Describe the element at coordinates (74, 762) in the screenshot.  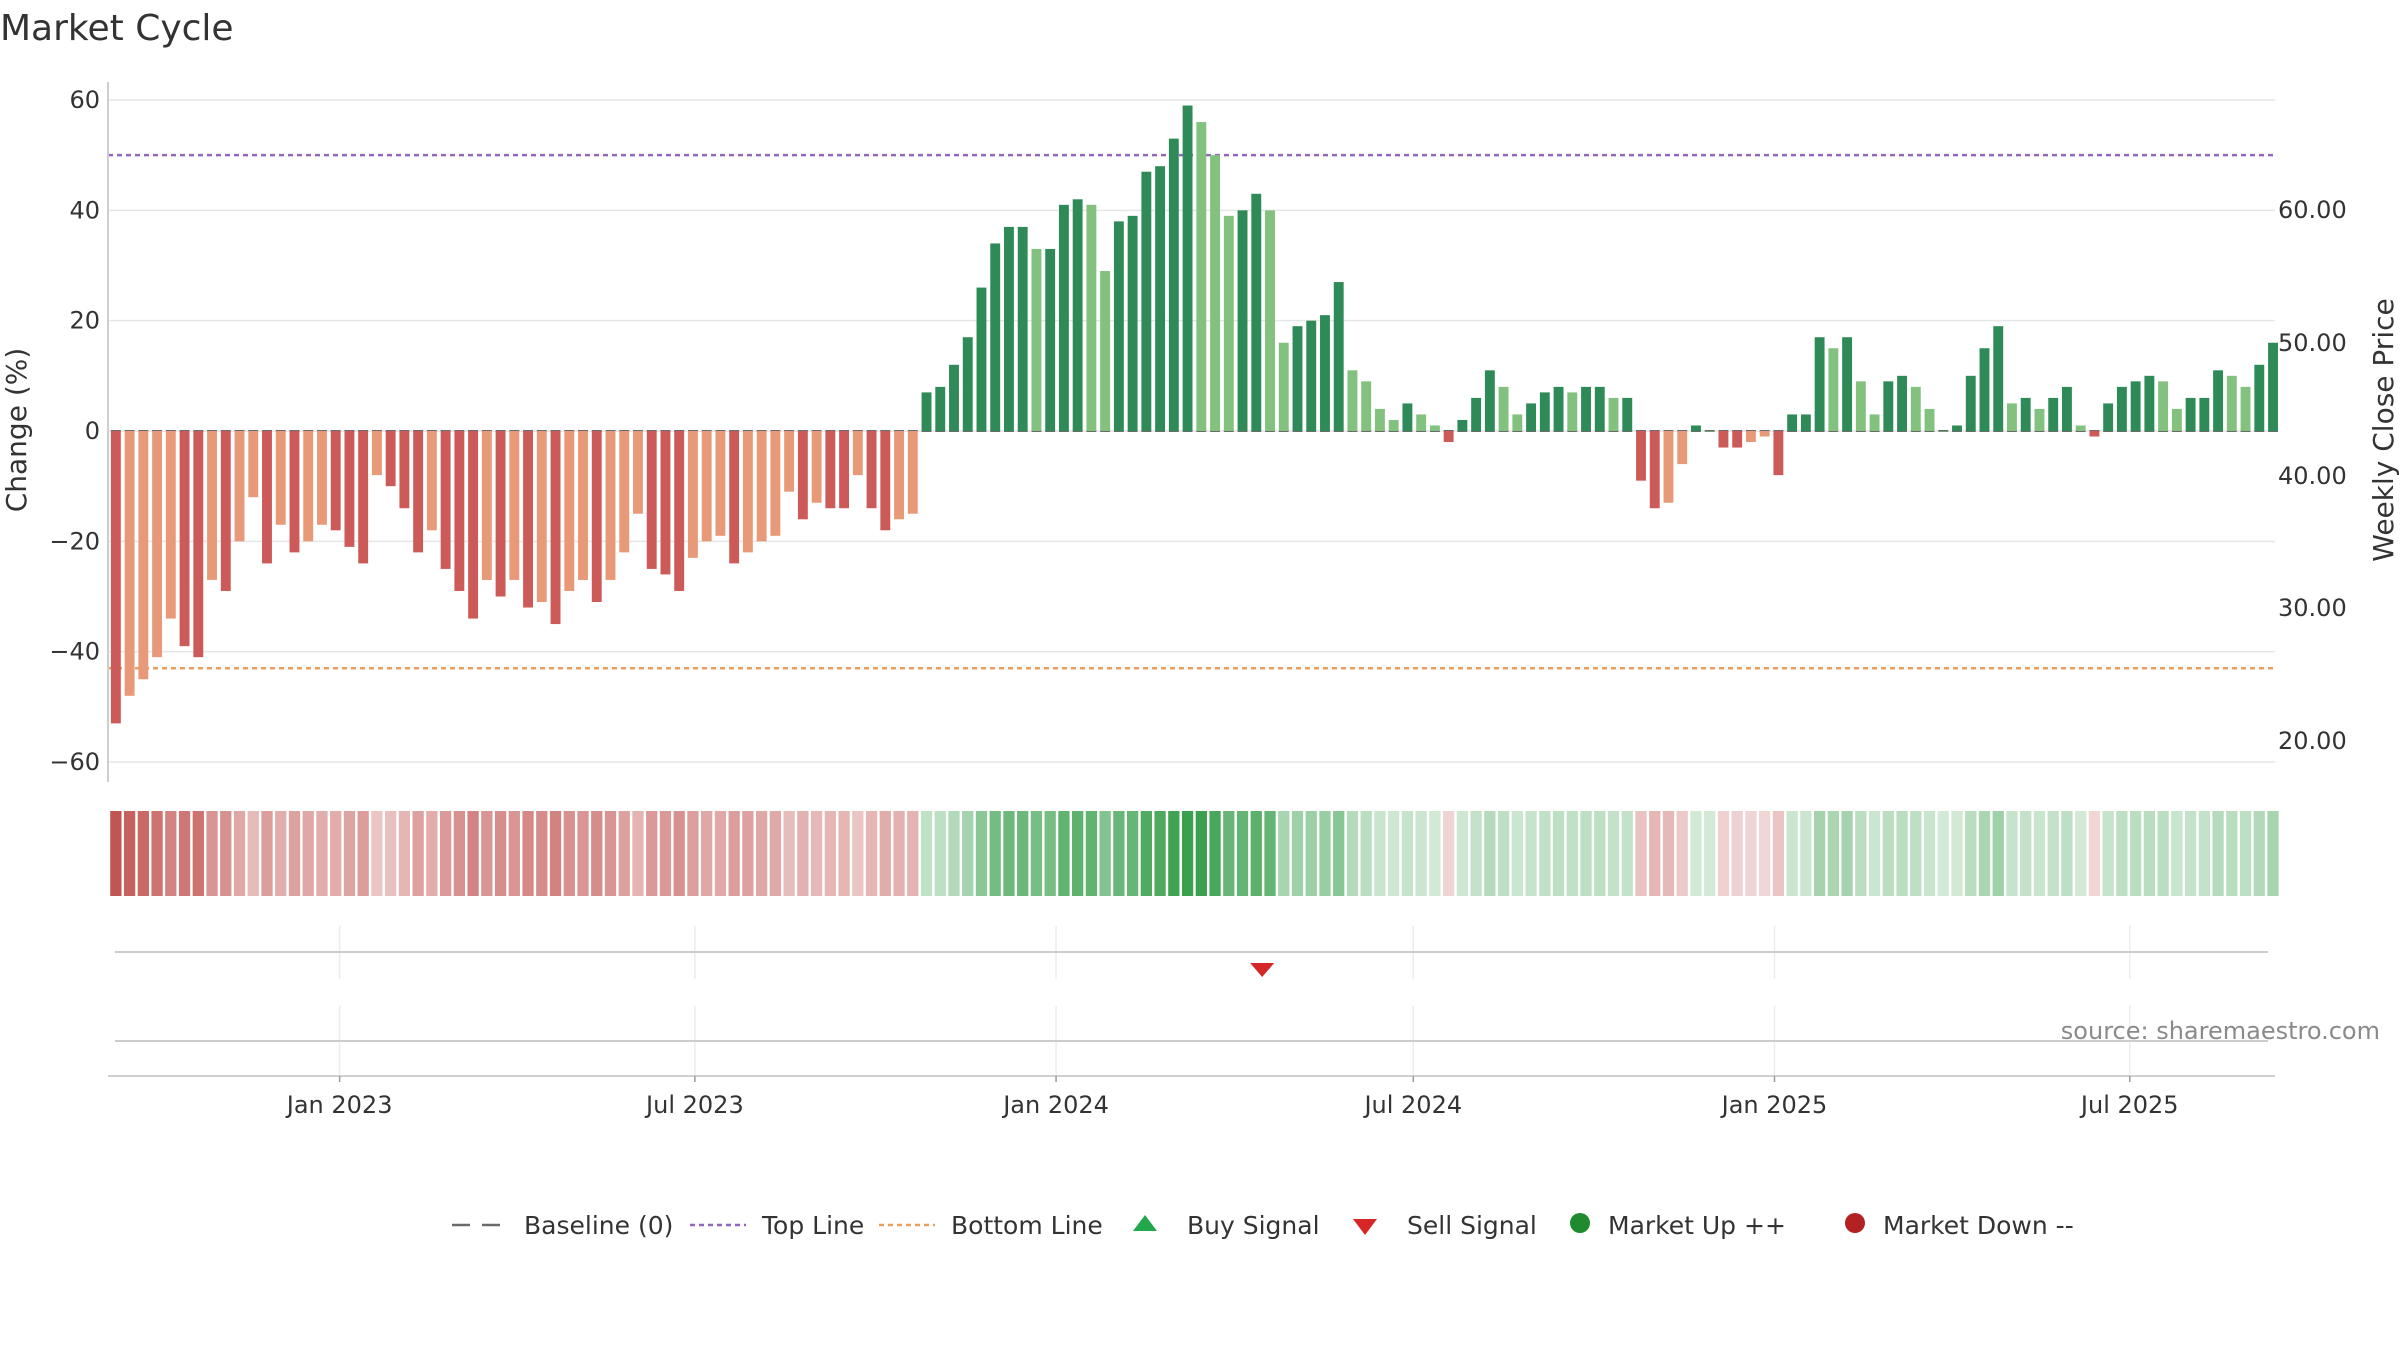
I see `y-tick-label: −60` at that location.